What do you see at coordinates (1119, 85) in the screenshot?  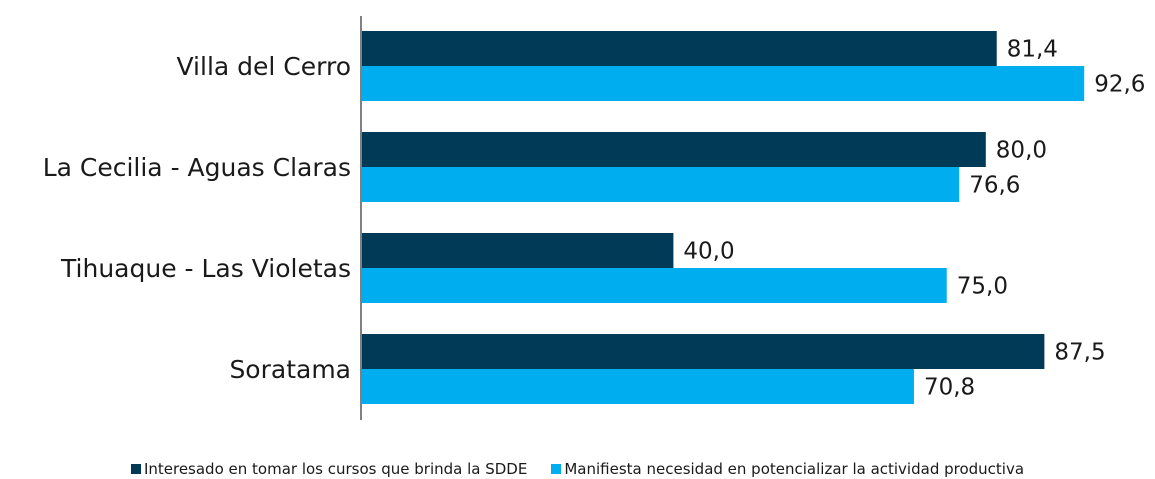 I see `data-label: 92,6` at bounding box center [1119, 85].